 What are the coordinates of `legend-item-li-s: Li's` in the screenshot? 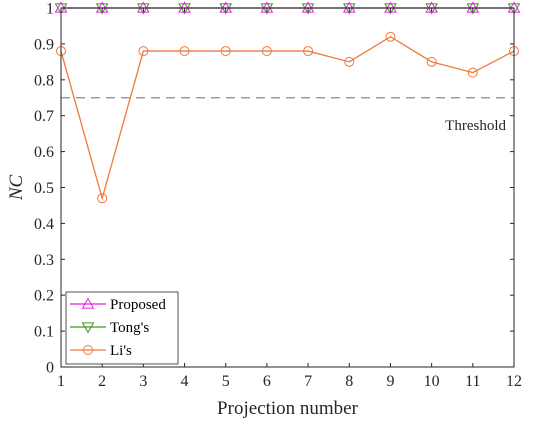 It's located at (101, 351).